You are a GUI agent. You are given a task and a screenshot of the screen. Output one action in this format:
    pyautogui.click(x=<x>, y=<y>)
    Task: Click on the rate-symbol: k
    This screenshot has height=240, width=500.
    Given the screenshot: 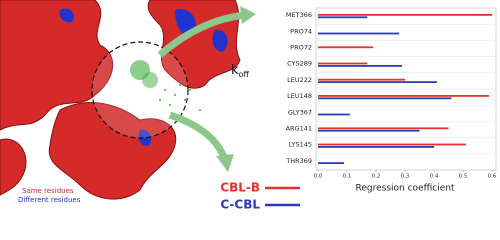 What is the action you would take?
    pyautogui.click(x=235, y=70)
    